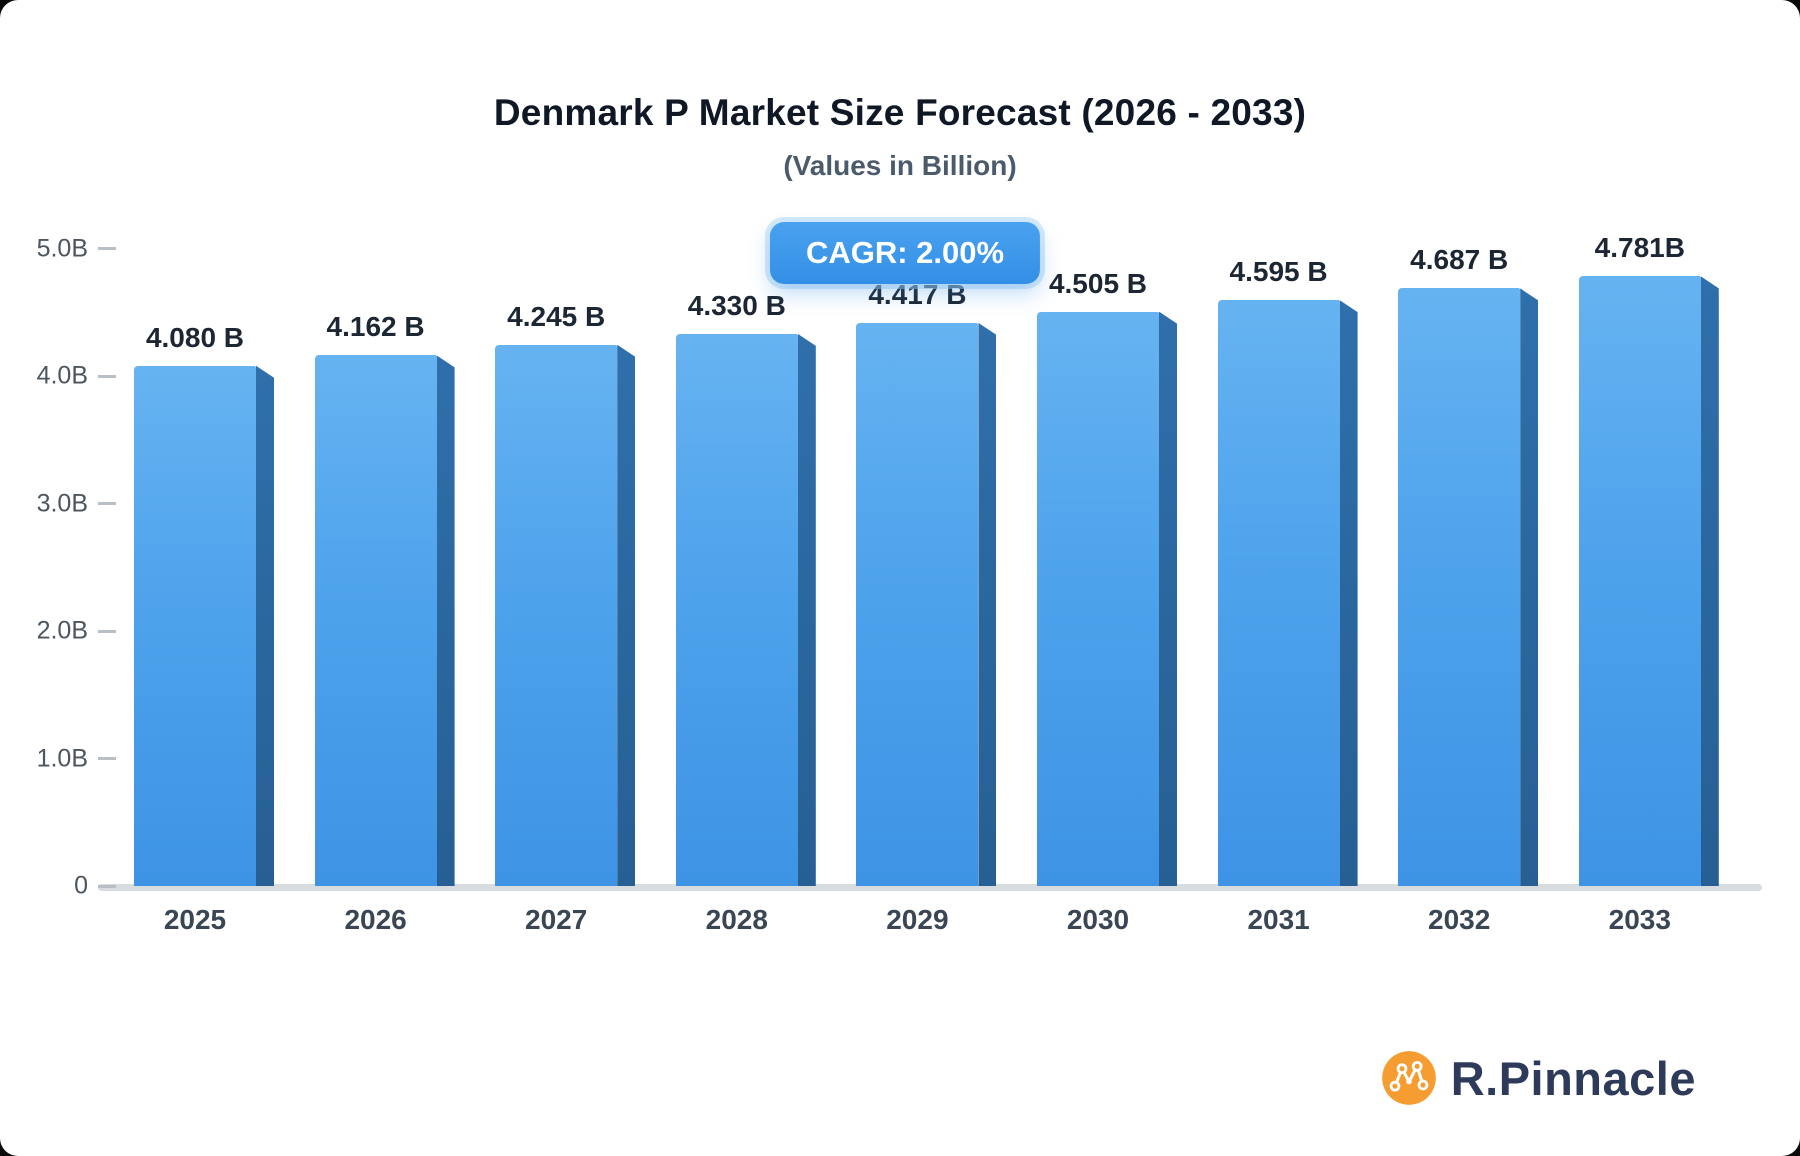 Image resolution: width=1800 pixels, height=1156 pixels. Describe the element at coordinates (375, 327) in the screenshot. I see `bar-value-label: 4.162 B` at that location.